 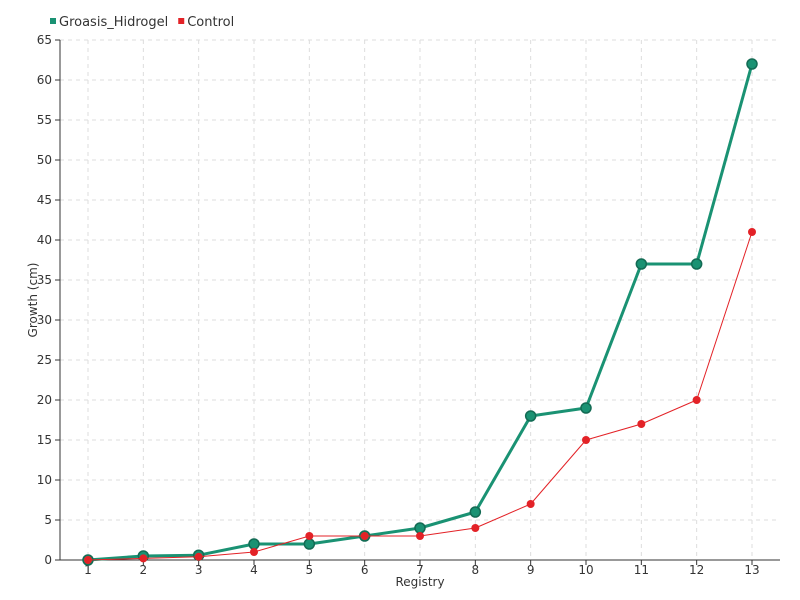 I want to click on y-tick-label: 35, so click(x=44, y=280).